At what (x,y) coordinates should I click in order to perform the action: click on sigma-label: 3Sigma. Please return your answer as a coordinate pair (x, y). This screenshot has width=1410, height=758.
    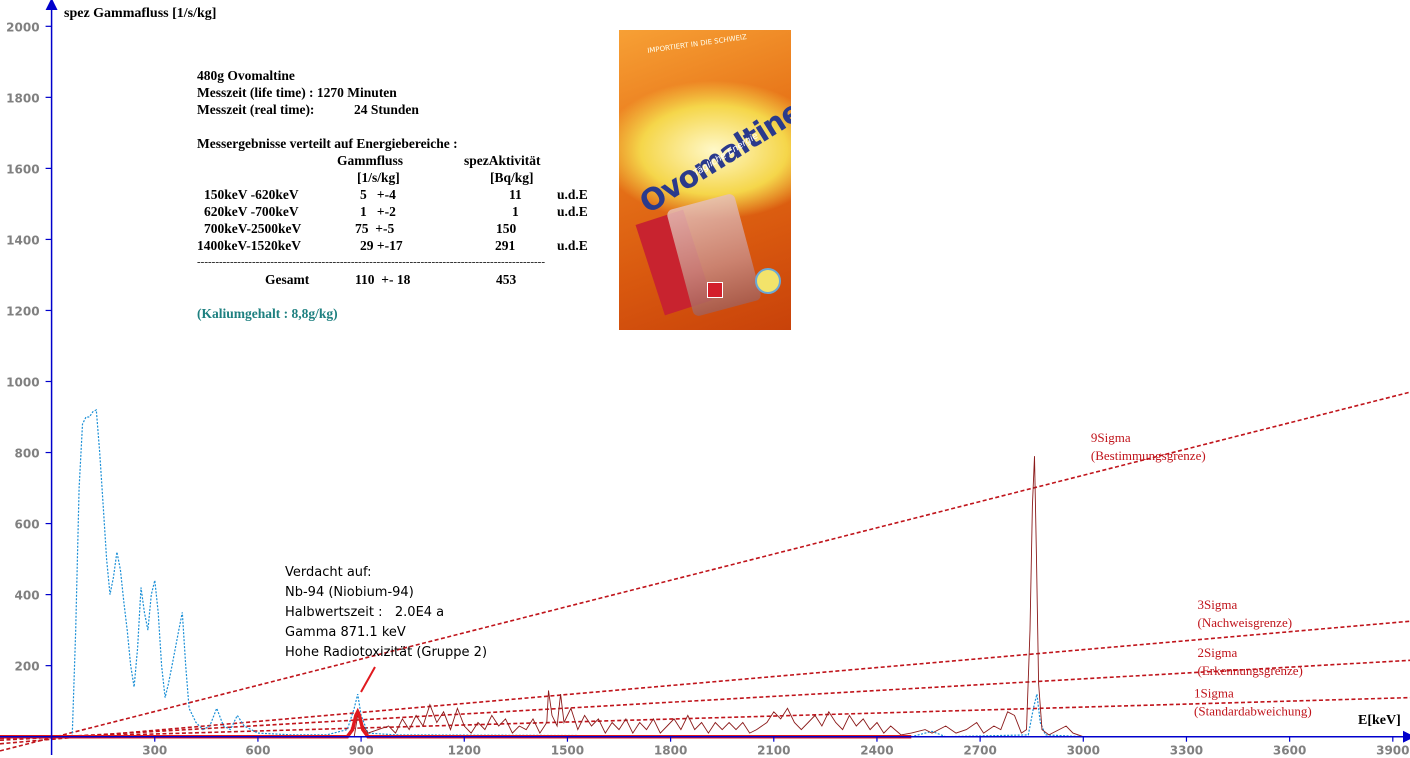
    Looking at the image, I should click on (1217, 604).